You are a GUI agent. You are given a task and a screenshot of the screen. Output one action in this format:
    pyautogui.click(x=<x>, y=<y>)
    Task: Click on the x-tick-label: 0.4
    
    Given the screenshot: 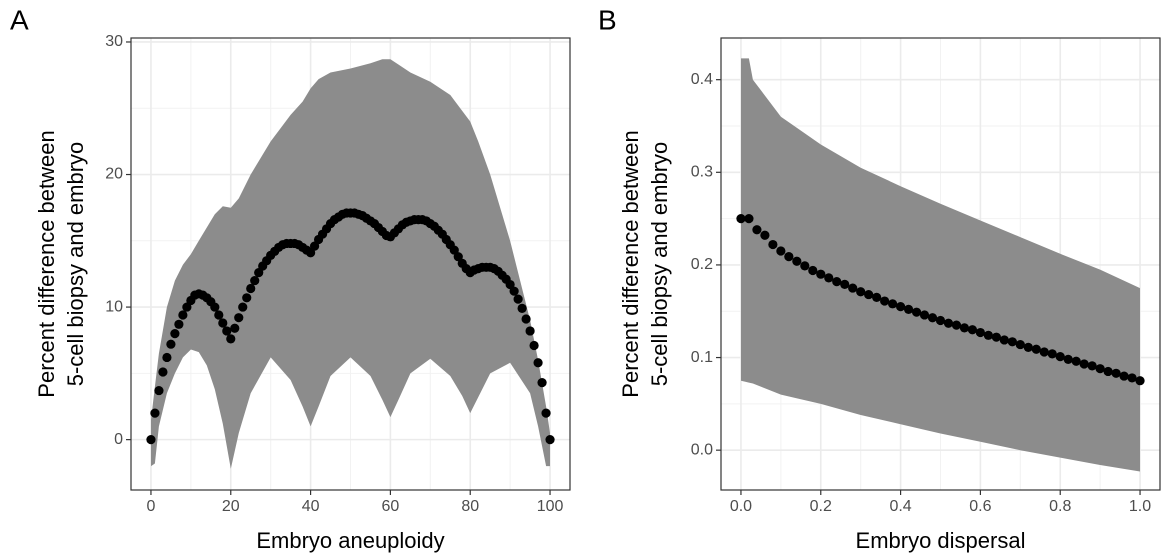 What is the action you would take?
    pyautogui.click(x=900, y=506)
    